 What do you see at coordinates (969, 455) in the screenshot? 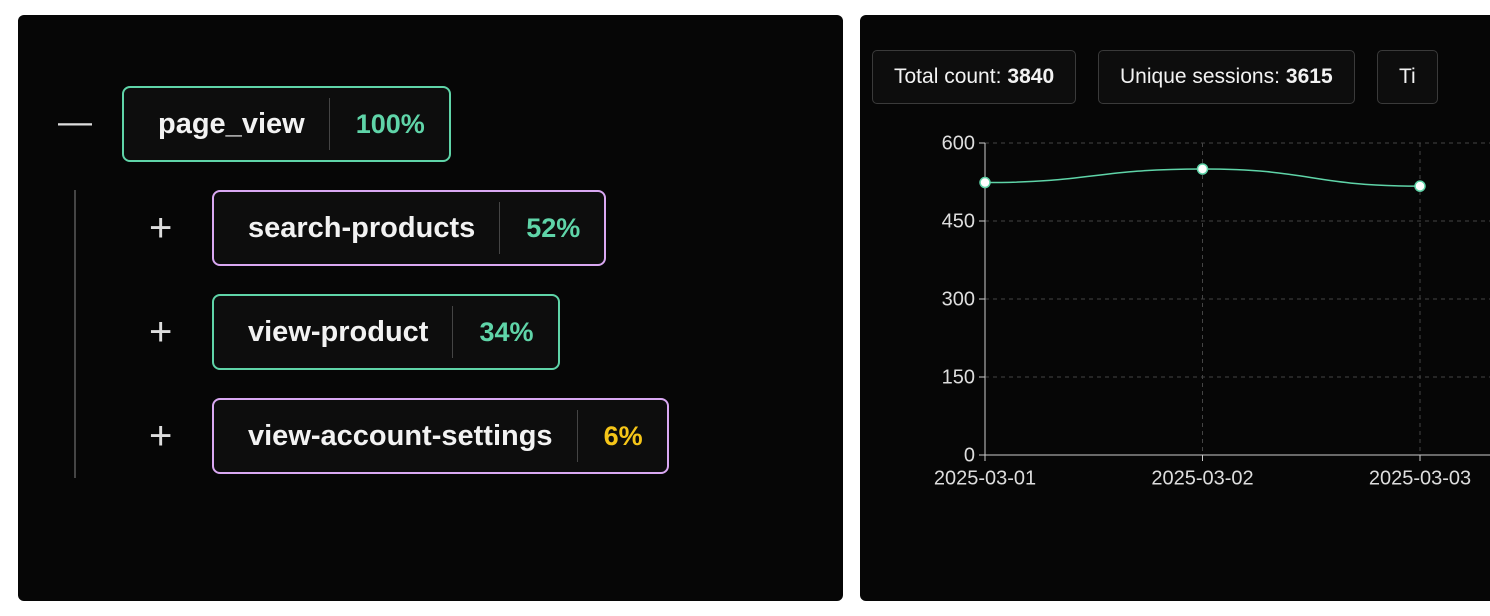
I see `y-tick-label: 0` at bounding box center [969, 455].